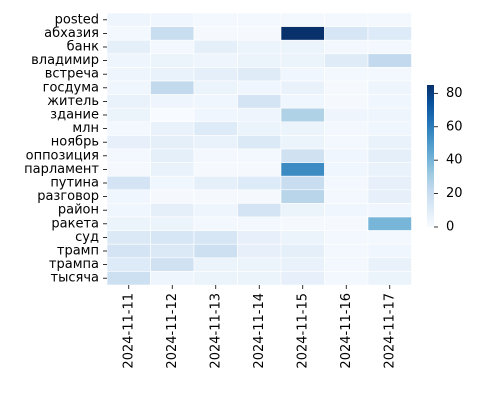 The height and width of the screenshot is (400, 500). What do you see at coordinates (61, 169) in the screenshot?
I see `y-tick-label: парламент` at bounding box center [61, 169].